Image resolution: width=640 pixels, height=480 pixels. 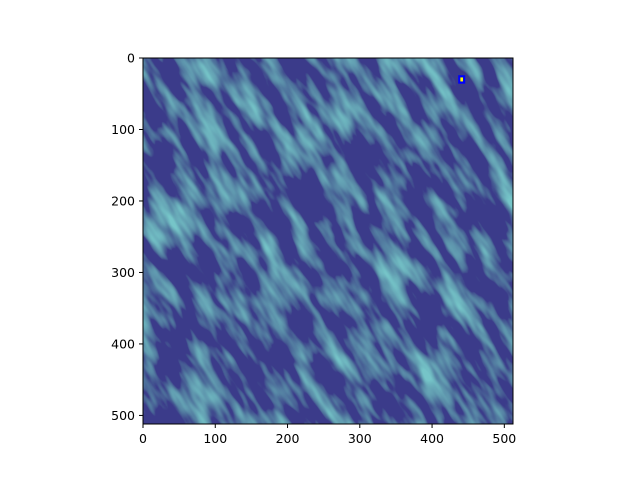 I want to click on y-tick-label: 500, so click(x=123, y=415).